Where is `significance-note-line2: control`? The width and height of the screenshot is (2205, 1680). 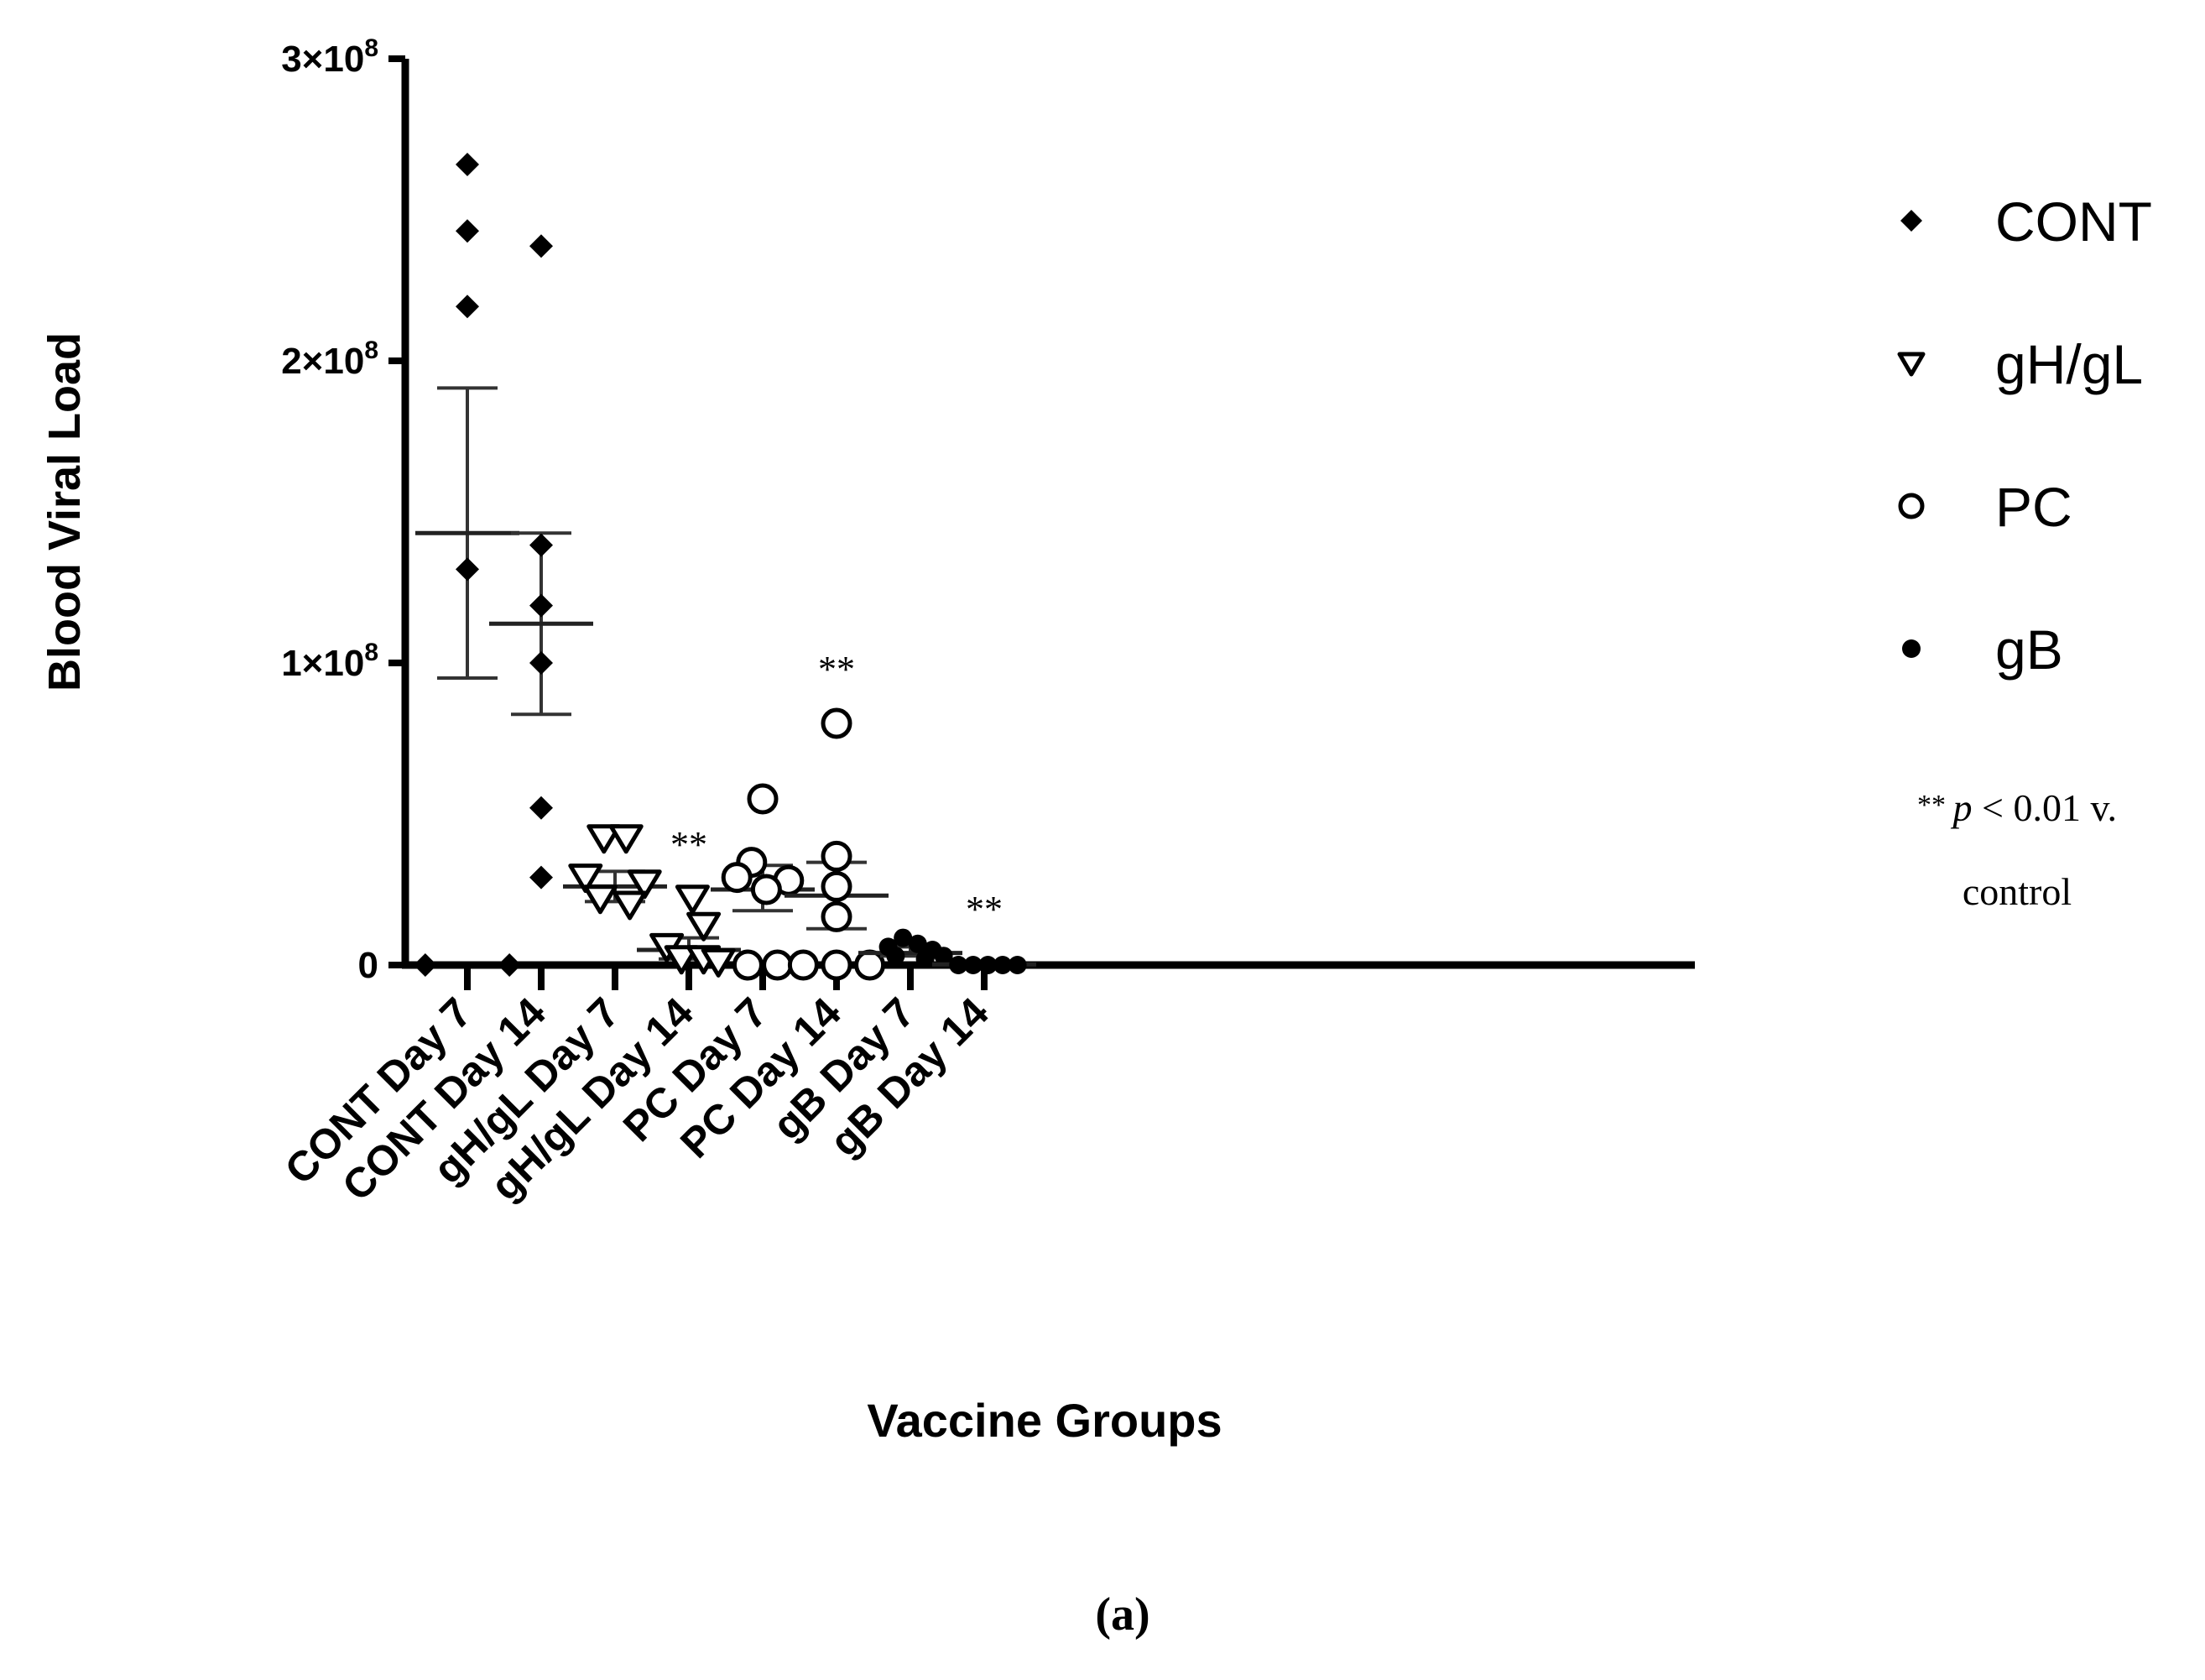
significance-note-line2: control is located at coordinates (2018, 892).